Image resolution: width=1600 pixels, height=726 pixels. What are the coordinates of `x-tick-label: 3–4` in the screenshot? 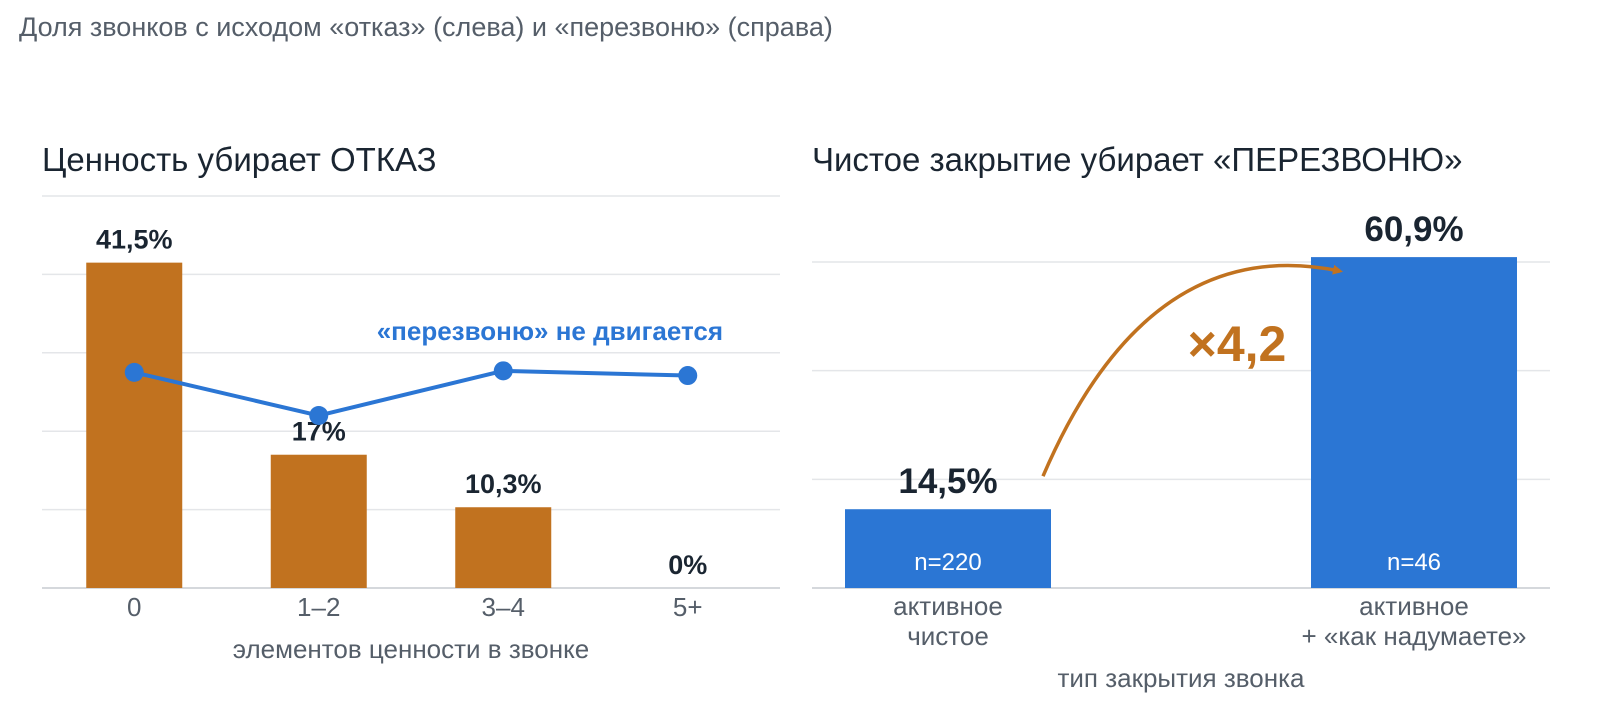 It's located at (503, 607).